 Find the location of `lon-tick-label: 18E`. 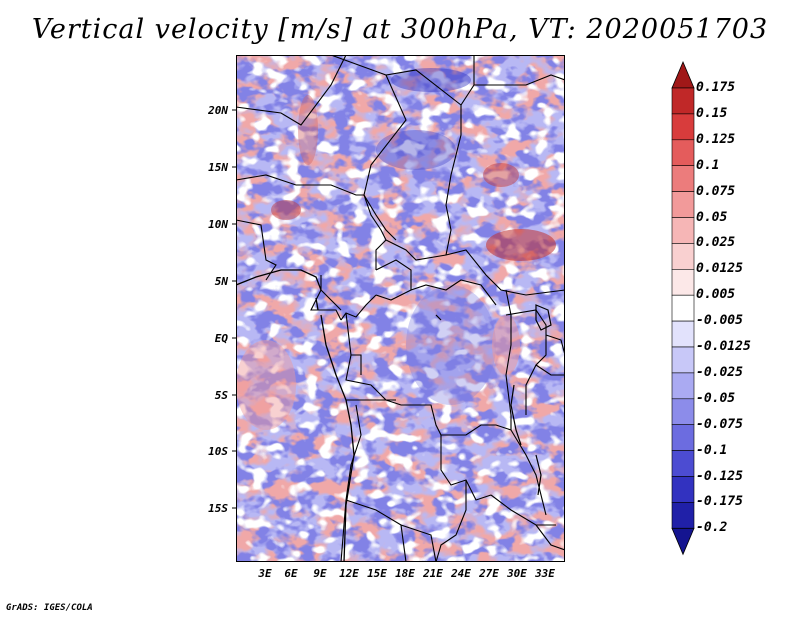

lon-tick-label: 18E is located at coordinates (405, 573).